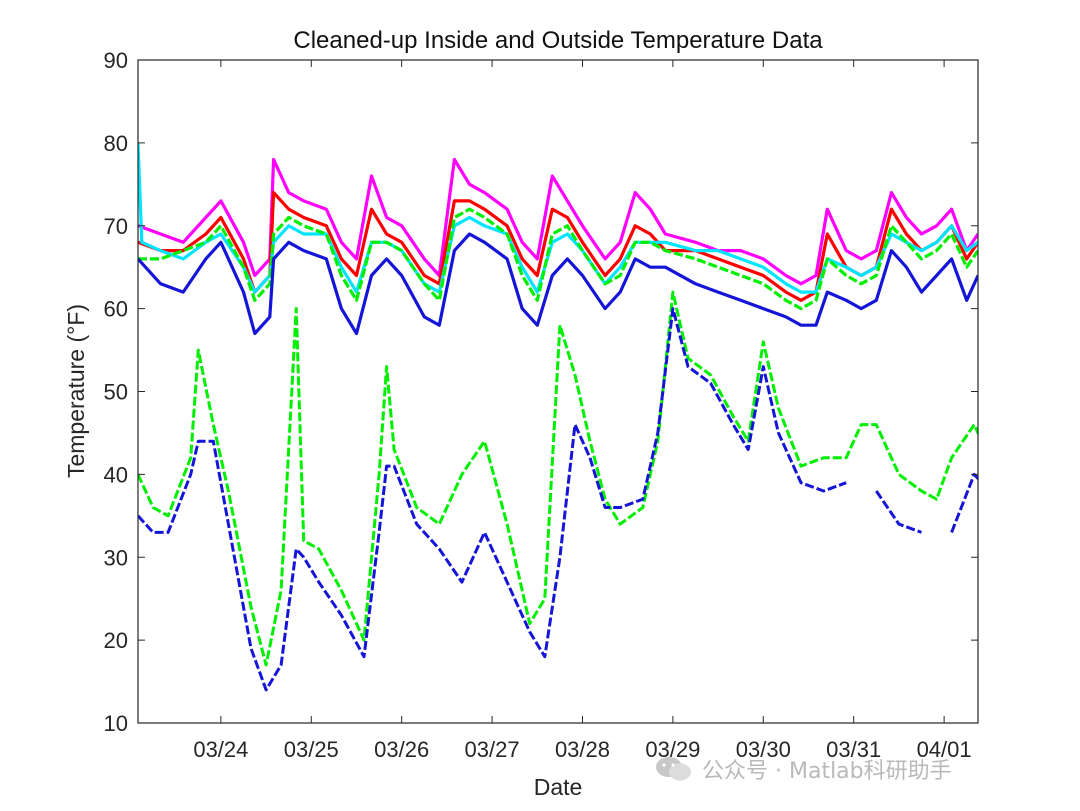 The image size is (1080, 811). What do you see at coordinates (311, 749) in the screenshot?
I see `x-tick-label: 03/25` at bounding box center [311, 749].